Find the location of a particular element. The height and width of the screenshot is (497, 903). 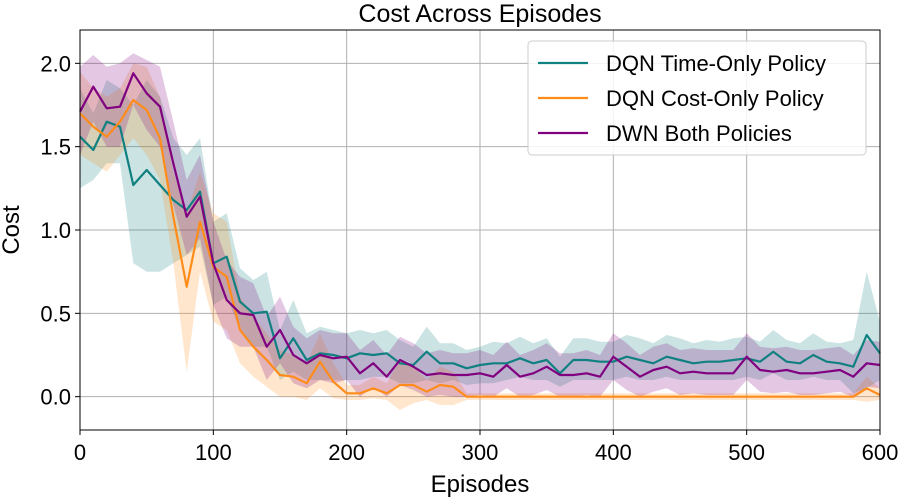

y-axis-label: Cost is located at coordinates (12, 230).